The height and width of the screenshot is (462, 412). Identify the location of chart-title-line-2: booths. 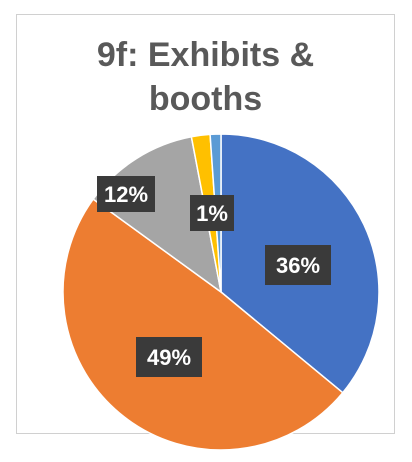
(205, 99).